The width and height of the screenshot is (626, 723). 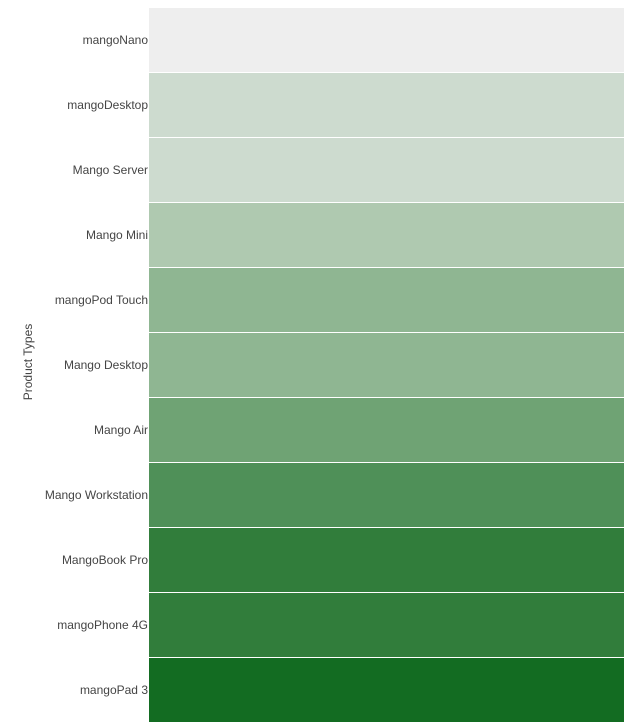 What do you see at coordinates (115, 40) in the screenshot?
I see `y-tick-label: mangoNano` at bounding box center [115, 40].